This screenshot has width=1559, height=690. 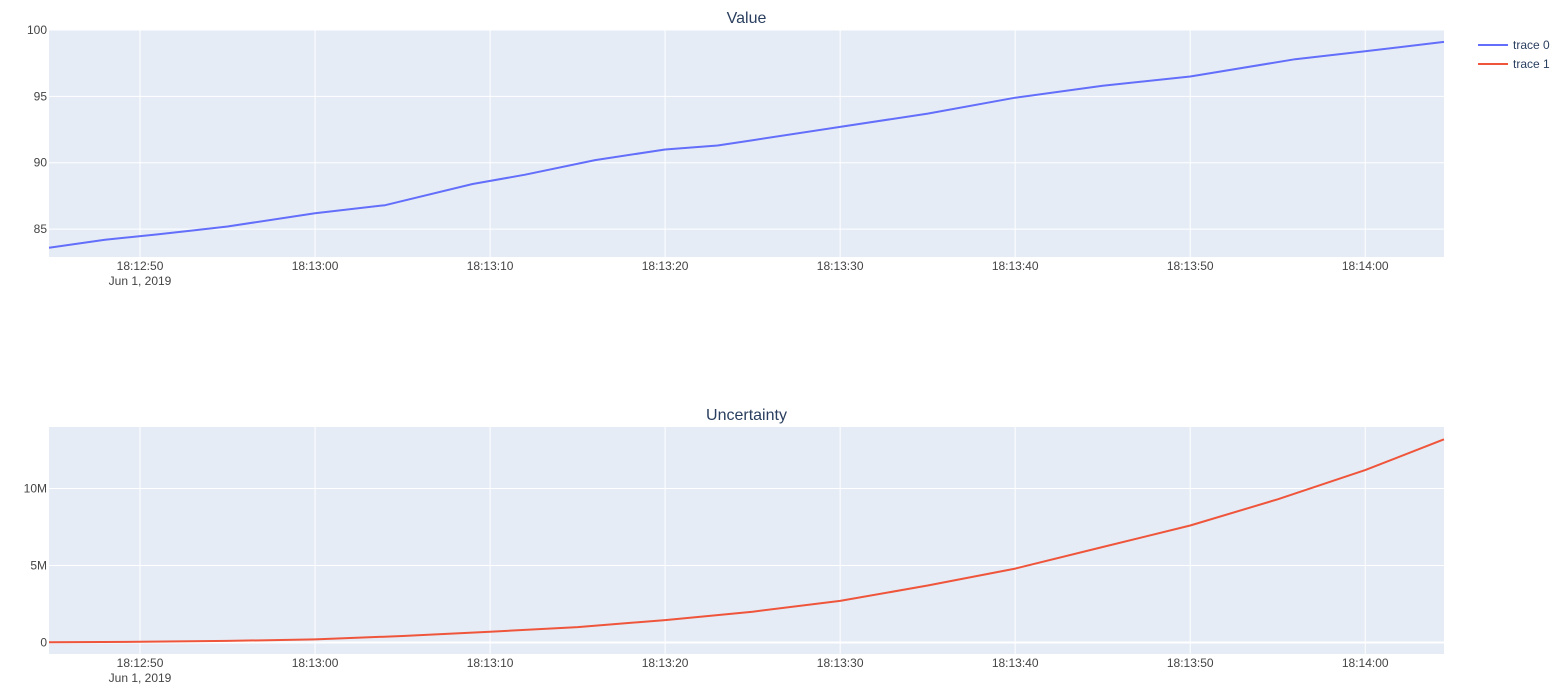 I want to click on y-tick-label: 10M, so click(x=35, y=489).